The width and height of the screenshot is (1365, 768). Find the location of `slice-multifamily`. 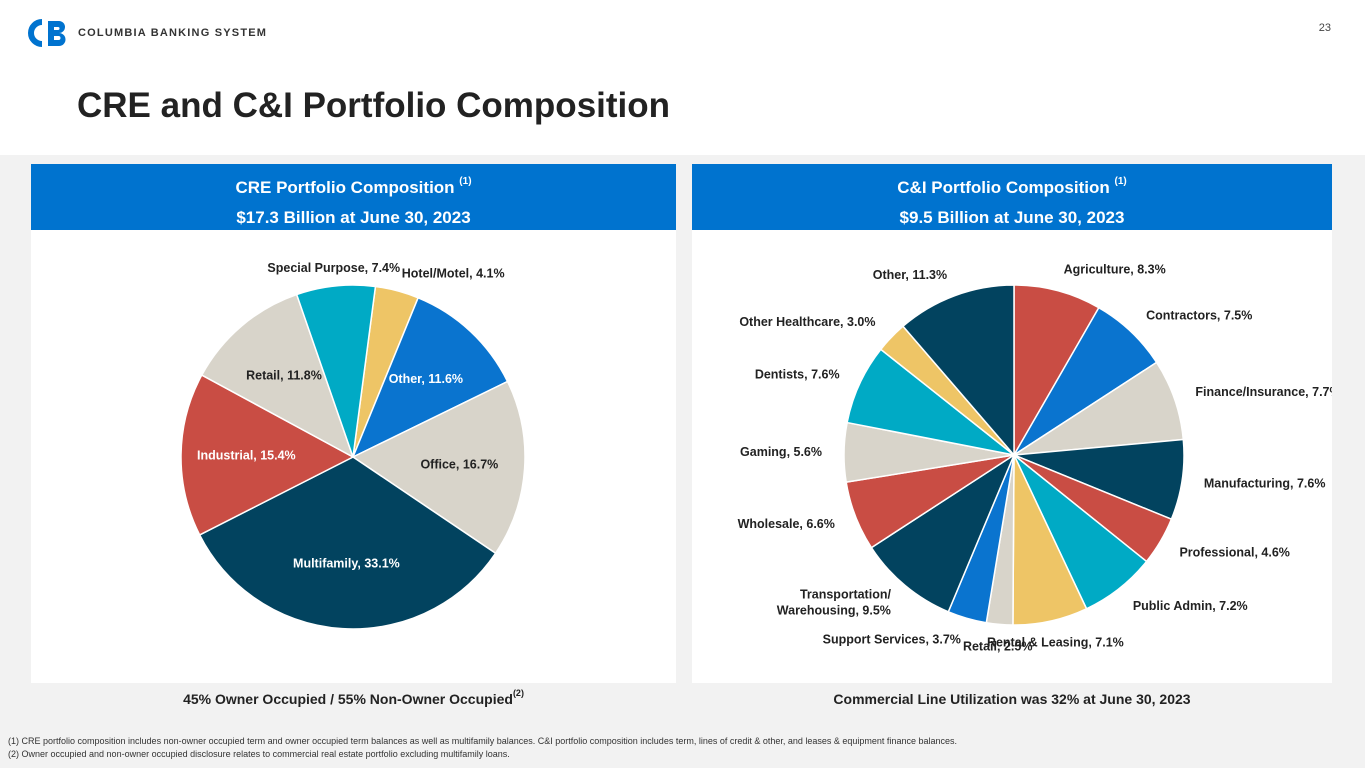

slice-multifamily is located at coordinates (347, 543).